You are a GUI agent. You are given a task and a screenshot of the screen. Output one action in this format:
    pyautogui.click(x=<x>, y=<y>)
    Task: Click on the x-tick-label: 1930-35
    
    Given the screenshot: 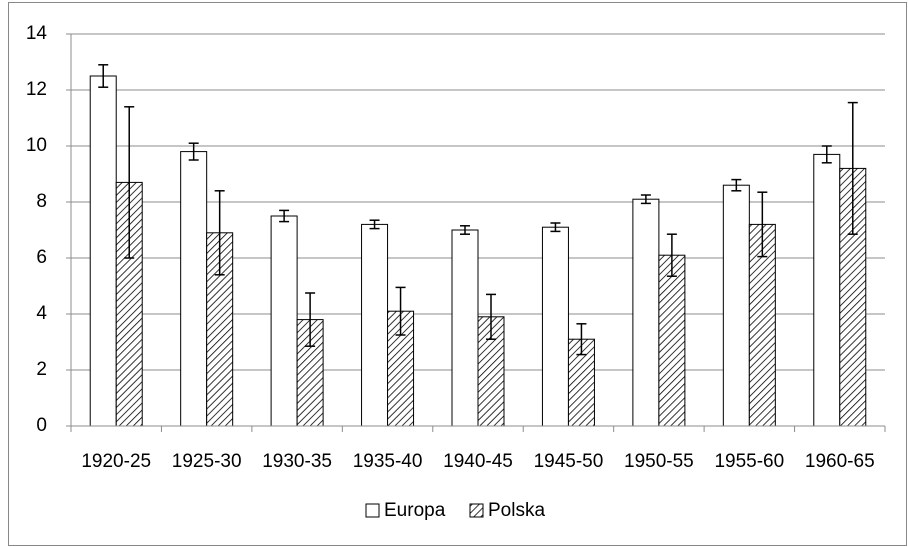 What is the action you would take?
    pyautogui.click(x=297, y=461)
    